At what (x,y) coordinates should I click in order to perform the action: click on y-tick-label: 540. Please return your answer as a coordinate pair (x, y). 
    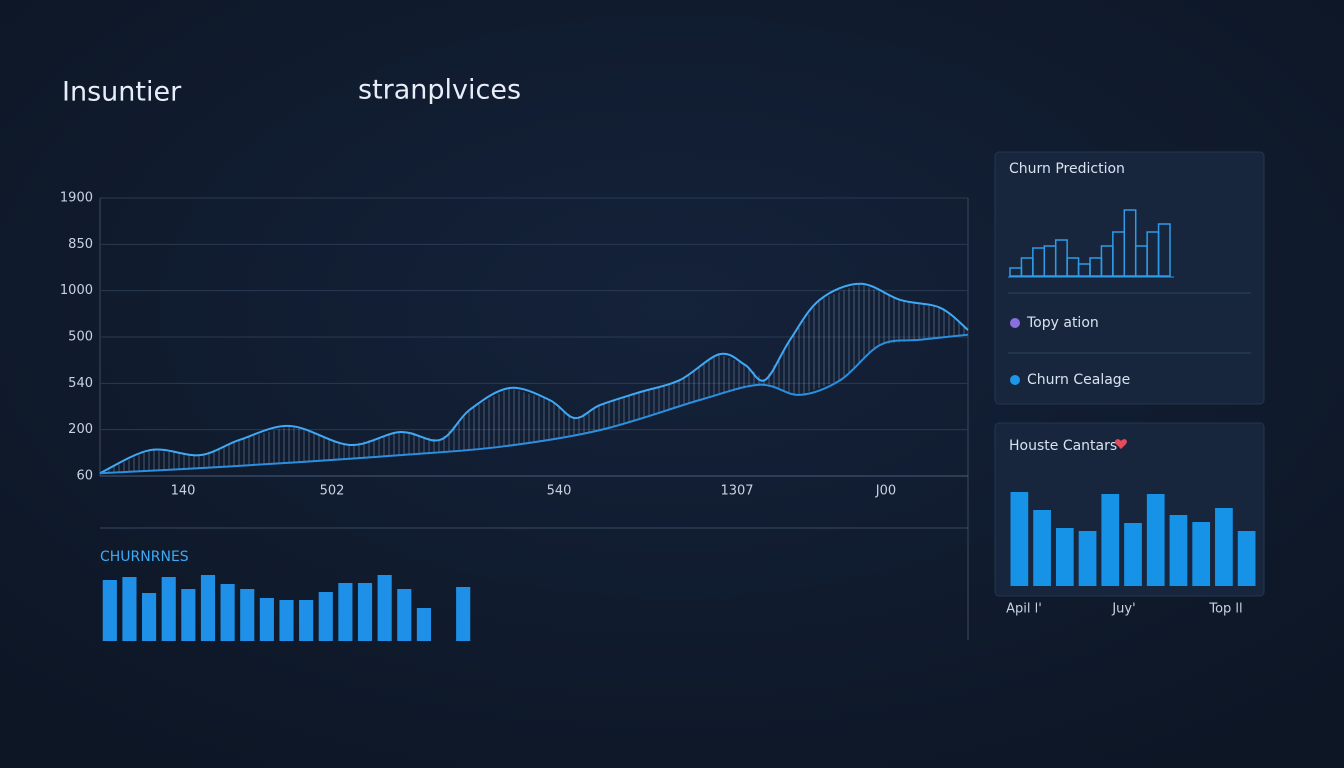
    Looking at the image, I should click on (80, 383).